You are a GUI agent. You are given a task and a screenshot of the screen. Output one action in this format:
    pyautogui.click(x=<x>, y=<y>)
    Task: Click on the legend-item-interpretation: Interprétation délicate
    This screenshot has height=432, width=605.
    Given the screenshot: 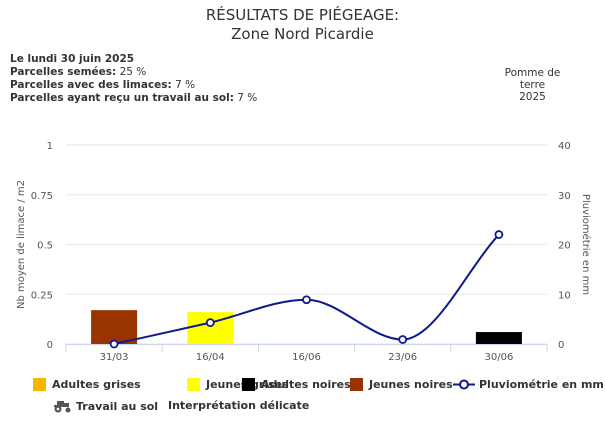 What is the action you would take?
    pyautogui.click(x=238, y=405)
    